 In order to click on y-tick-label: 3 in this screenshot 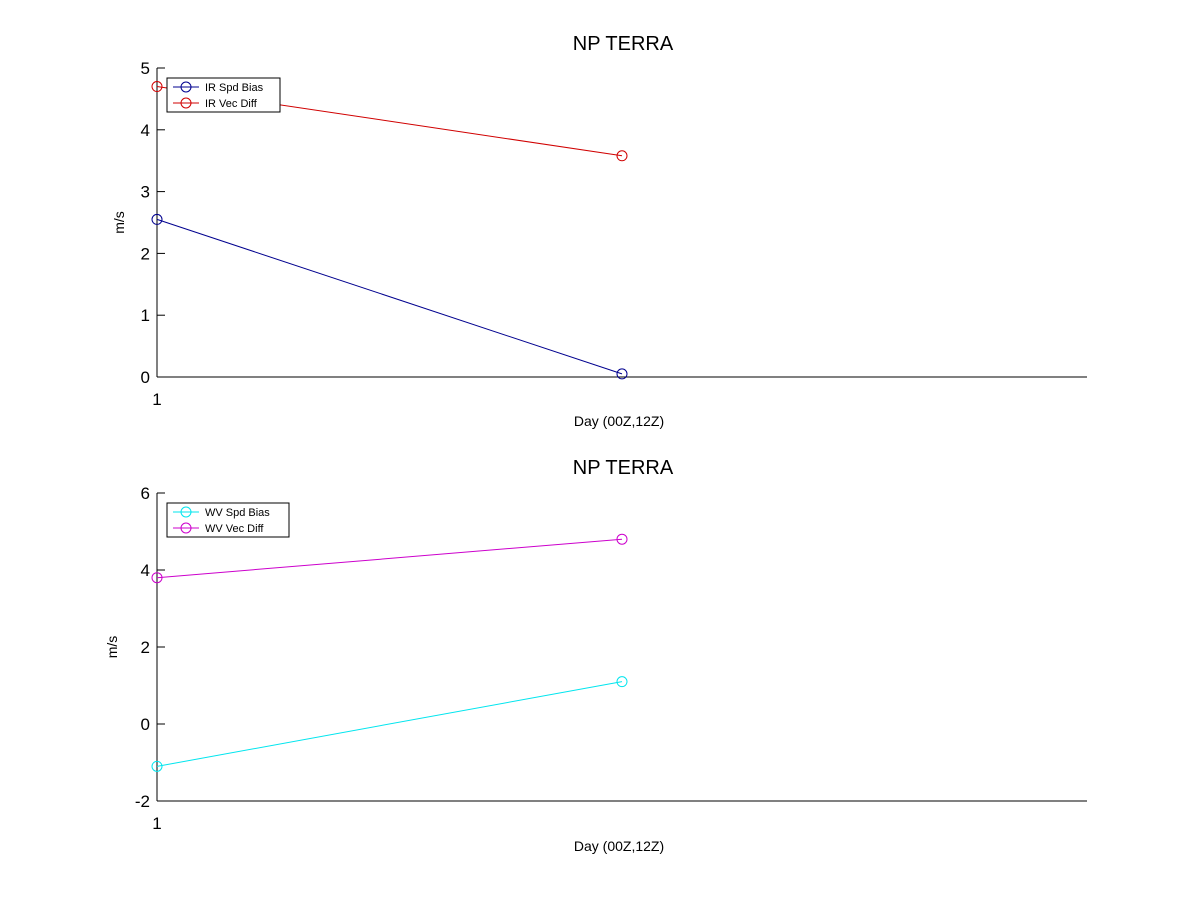, I will do `click(145, 192)`.